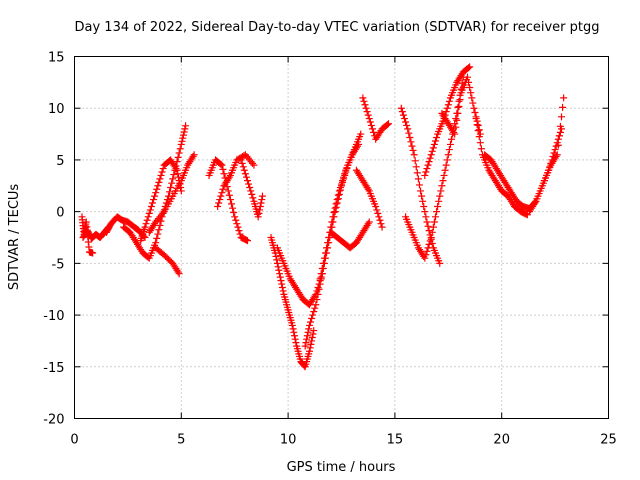 The width and height of the screenshot is (640, 480). Describe the element at coordinates (236, 180) in the screenshot. I see `series-arc-i` at that location.